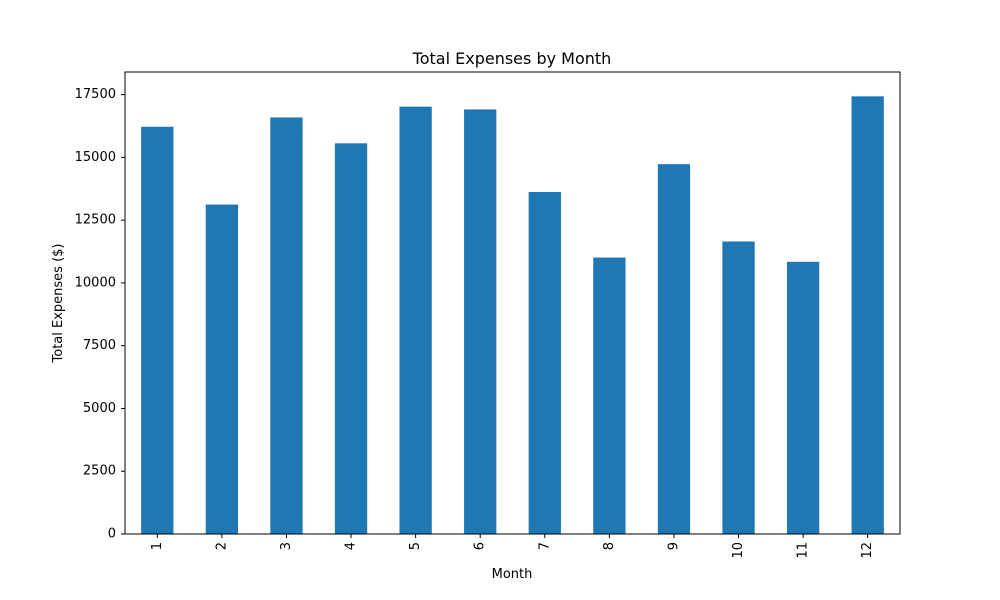 Image resolution: width=1000 pixels, height=600 pixels. What do you see at coordinates (351, 546) in the screenshot?
I see `x-tick-label: 4` at bounding box center [351, 546].